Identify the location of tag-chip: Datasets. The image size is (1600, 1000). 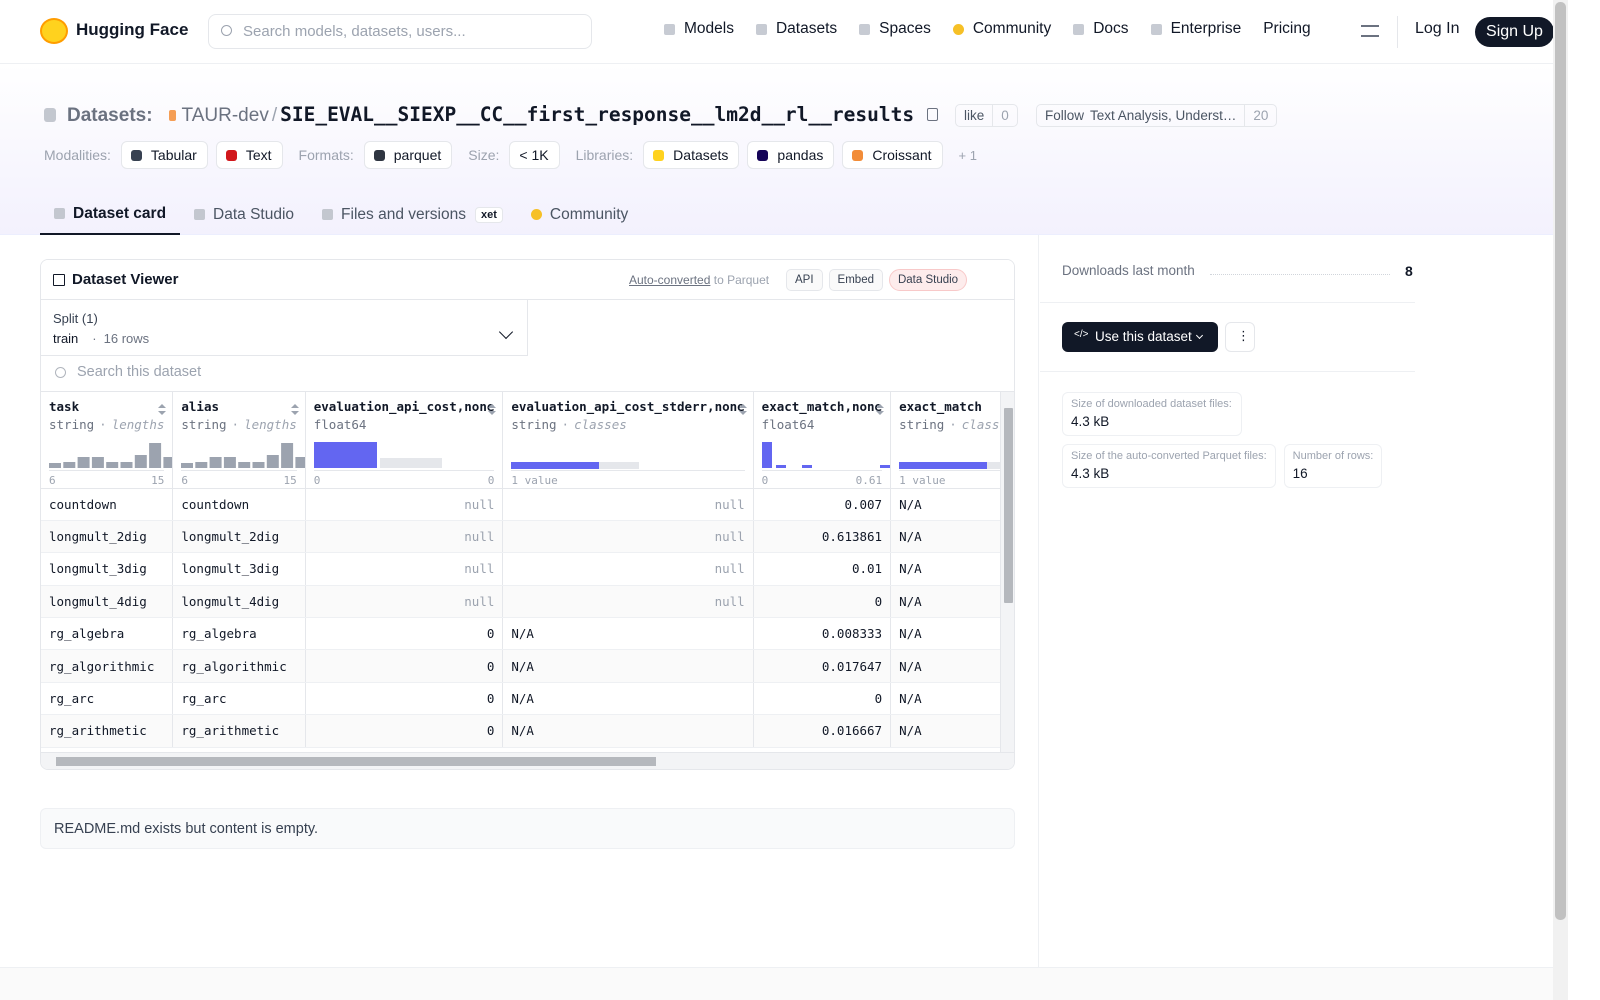
(691, 155).